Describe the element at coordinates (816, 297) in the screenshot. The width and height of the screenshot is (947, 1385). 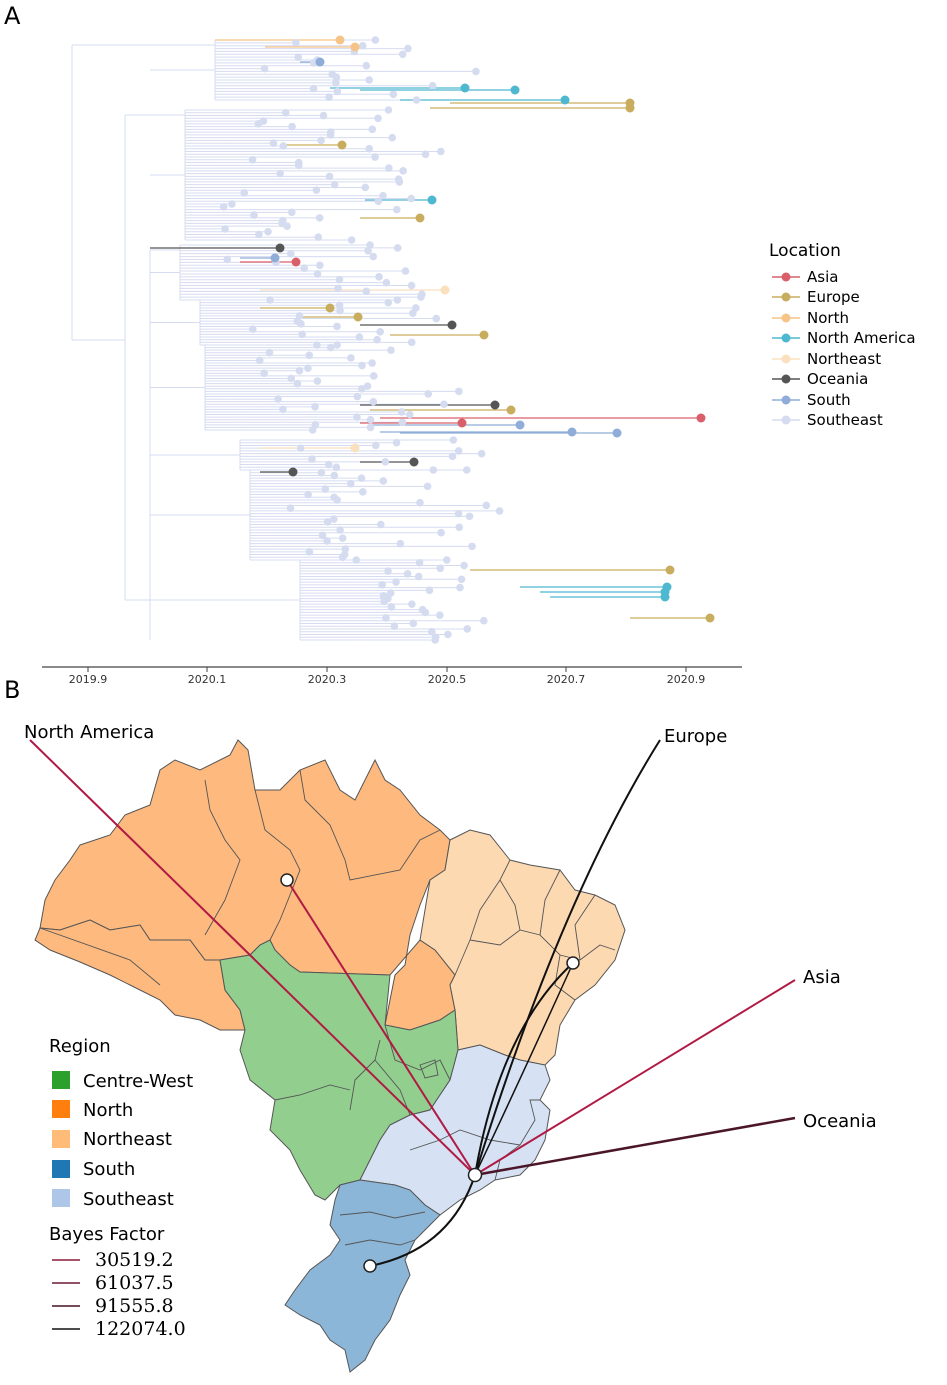
I see `legend-entry-europe: Europe` at that location.